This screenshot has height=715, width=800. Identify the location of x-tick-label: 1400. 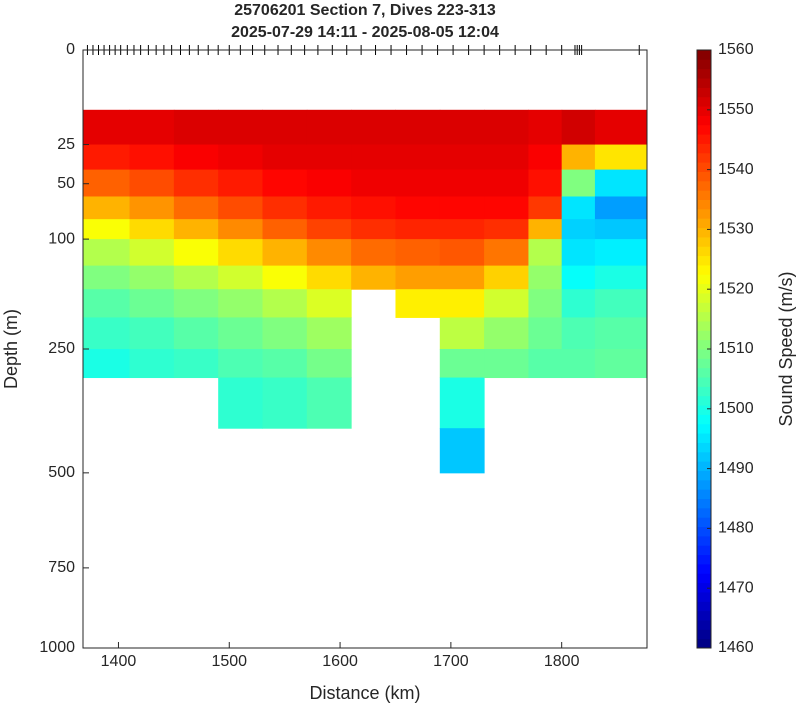
(119, 661).